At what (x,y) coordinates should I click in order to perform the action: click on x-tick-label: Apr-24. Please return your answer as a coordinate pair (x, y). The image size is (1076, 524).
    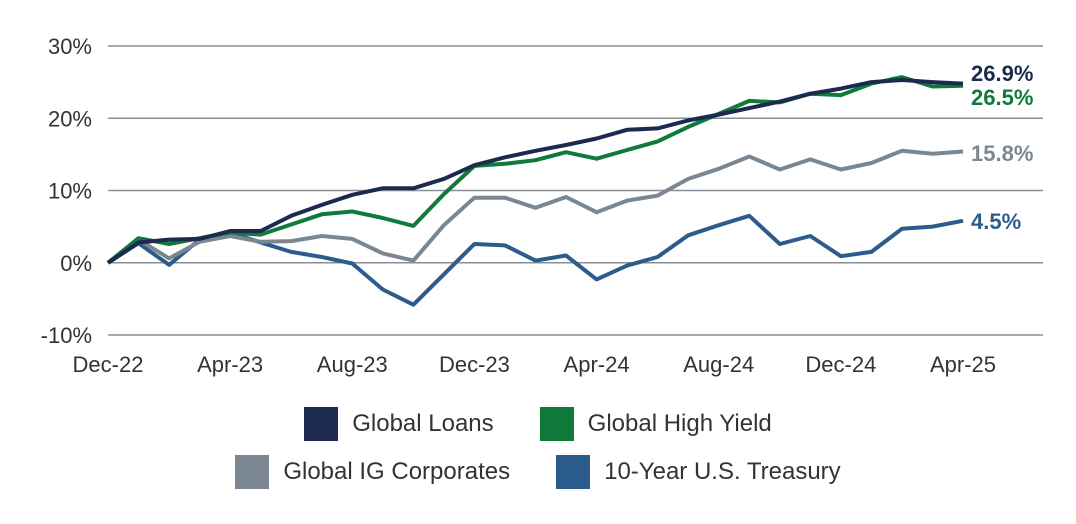
    Looking at the image, I should click on (597, 364).